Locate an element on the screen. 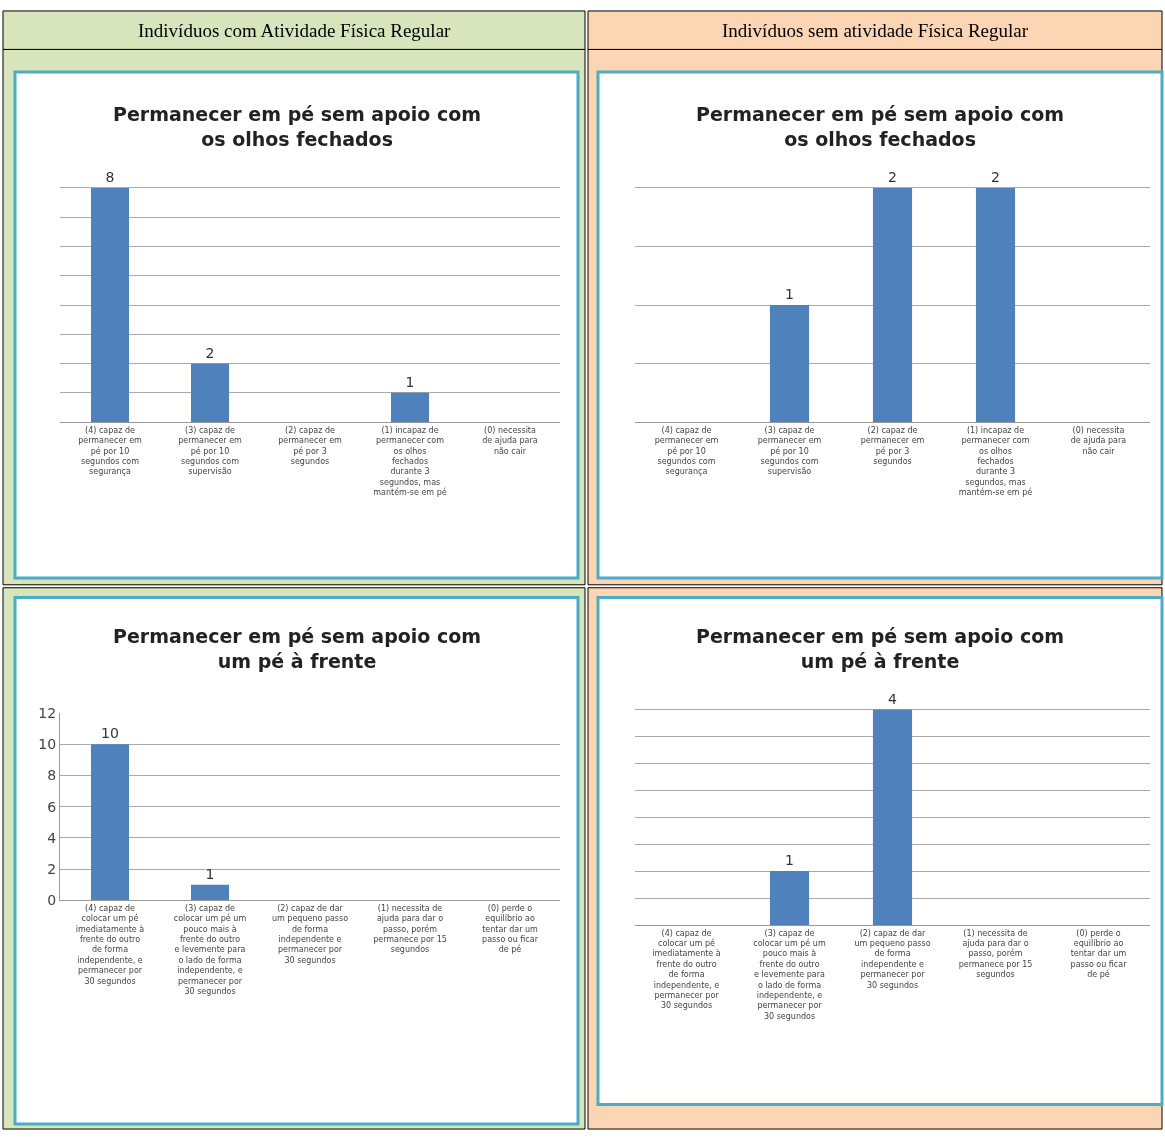  y-tick-label: 8 is located at coordinates (52, 775).